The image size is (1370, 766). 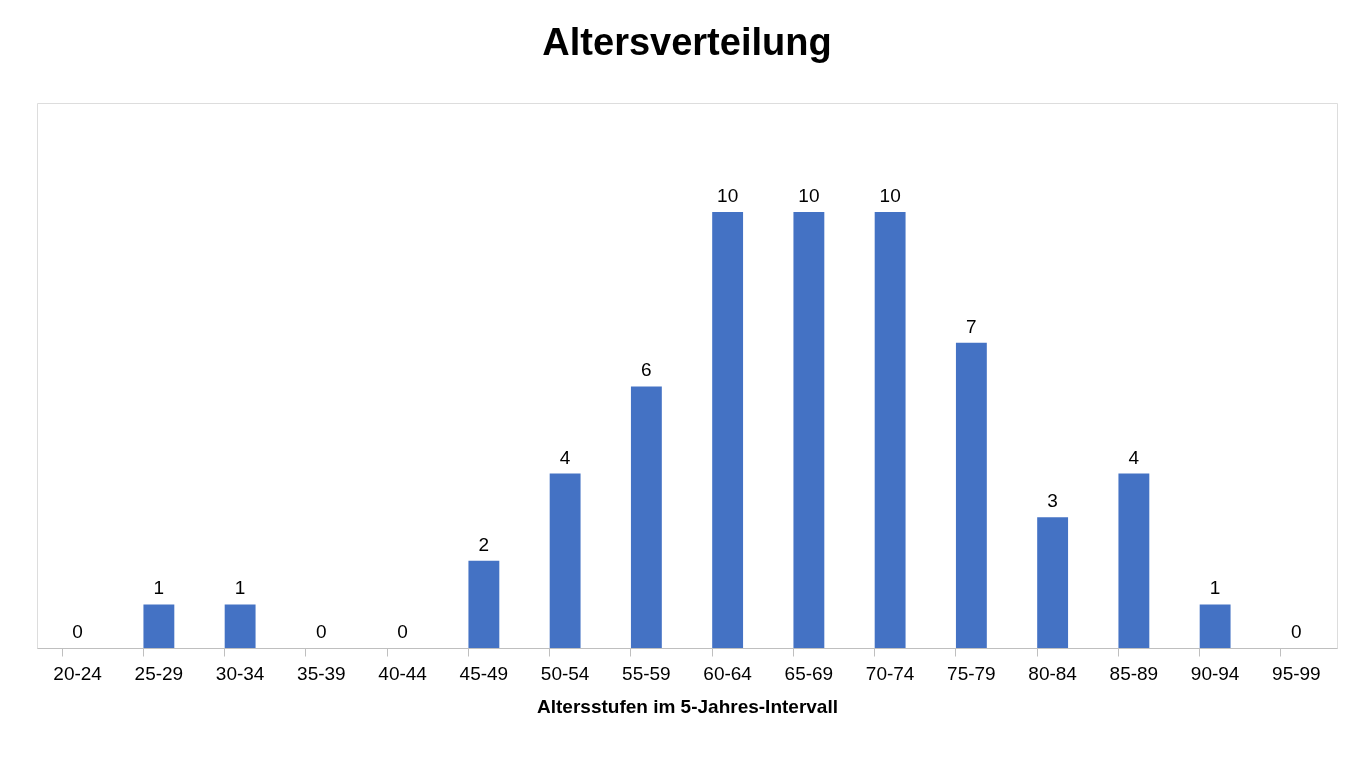 What do you see at coordinates (484, 544) in the screenshot?
I see `data-label: 2` at bounding box center [484, 544].